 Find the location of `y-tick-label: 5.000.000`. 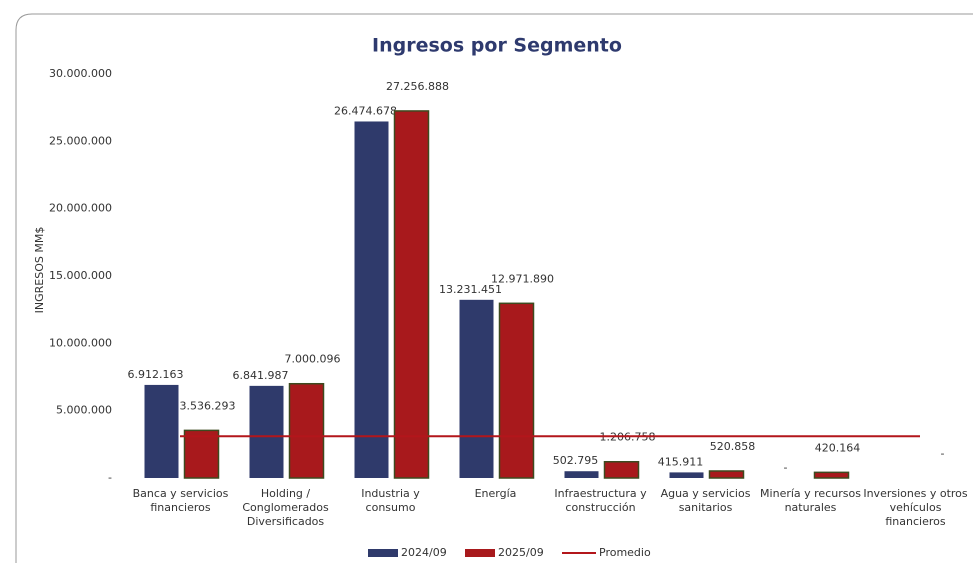

y-tick-label: 5.000.000 is located at coordinates (84, 410).